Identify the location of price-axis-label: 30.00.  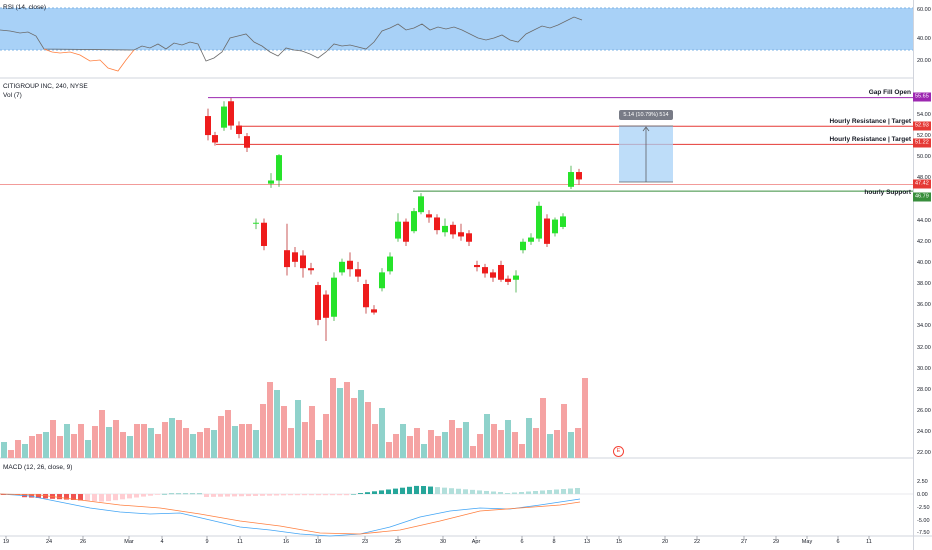
(924, 369).